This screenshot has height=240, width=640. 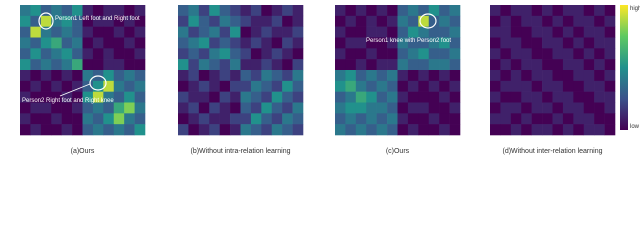 What do you see at coordinates (624, 67) in the screenshot?
I see `colorbar` at bounding box center [624, 67].